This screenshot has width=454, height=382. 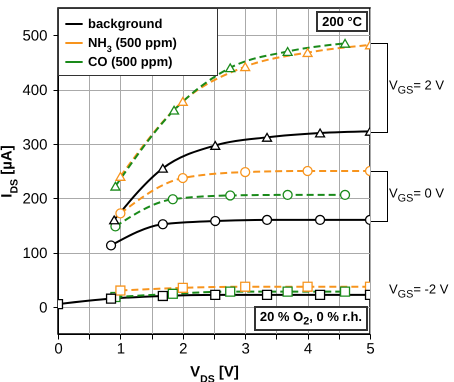 What do you see at coordinates (418, 291) in the screenshot?
I see `text: V$_{GS}$= -2 V` at bounding box center [418, 291].